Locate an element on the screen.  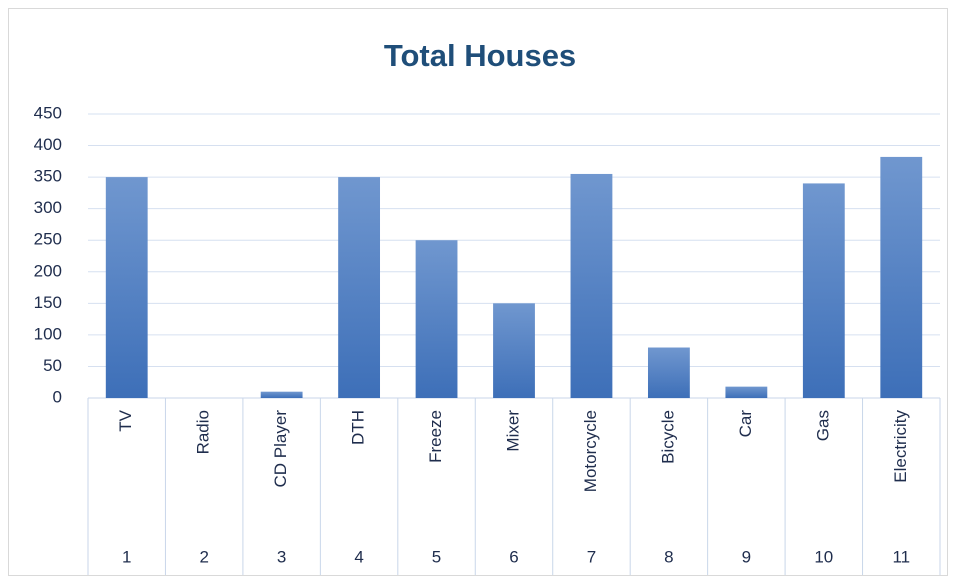
x-category-number: 4 is located at coordinates (358, 556).